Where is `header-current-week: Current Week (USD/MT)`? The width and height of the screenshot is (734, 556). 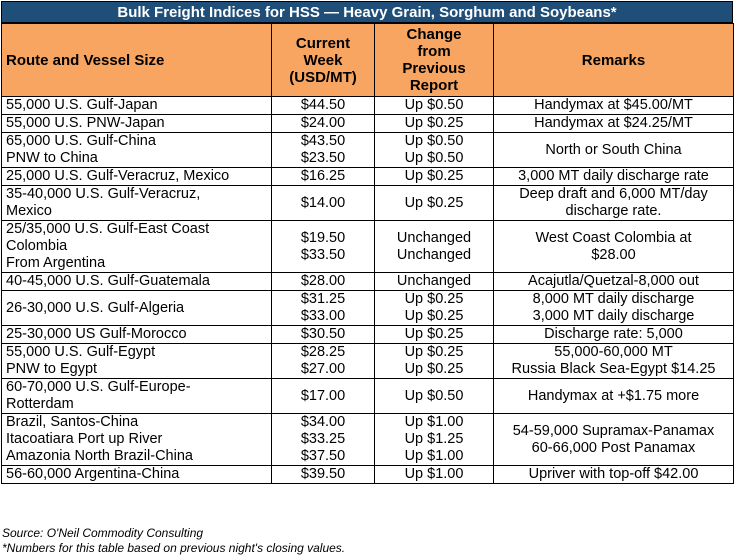 header-current-week: Current Week (USD/MT) is located at coordinates (323, 60).